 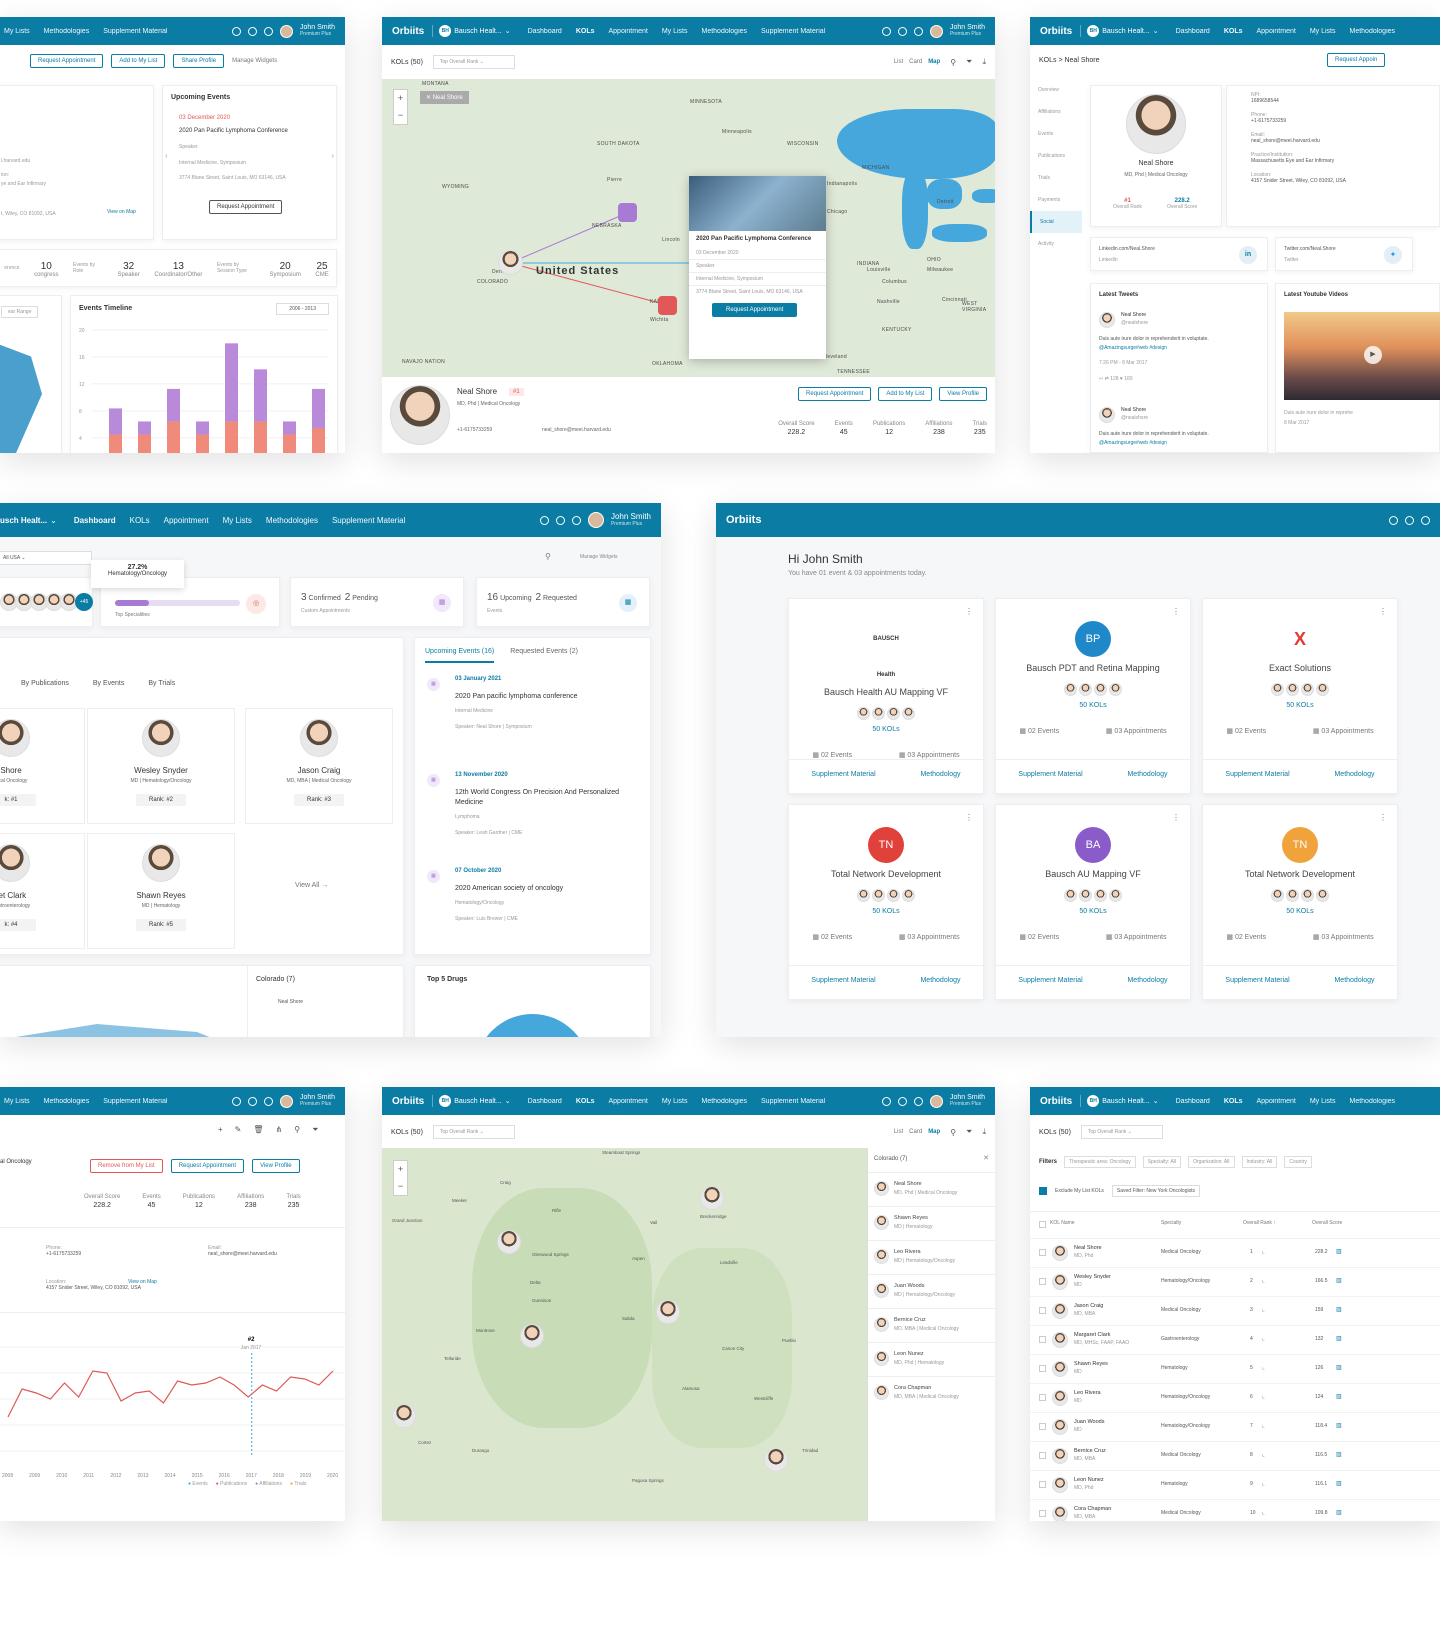 What do you see at coordinates (1362, 356) in the screenshot?
I see `video-thumbnail: ▶` at bounding box center [1362, 356].